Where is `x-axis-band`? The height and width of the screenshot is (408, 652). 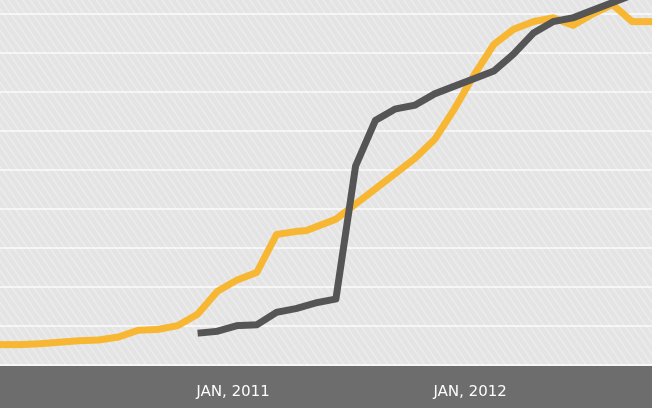
x-axis-band is located at coordinates (326, 387).